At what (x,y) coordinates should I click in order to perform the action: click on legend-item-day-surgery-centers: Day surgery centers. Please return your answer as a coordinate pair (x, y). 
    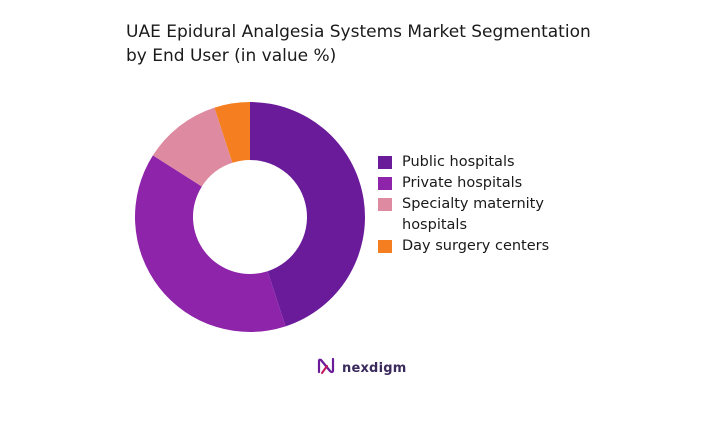
    Looking at the image, I should click on (488, 246).